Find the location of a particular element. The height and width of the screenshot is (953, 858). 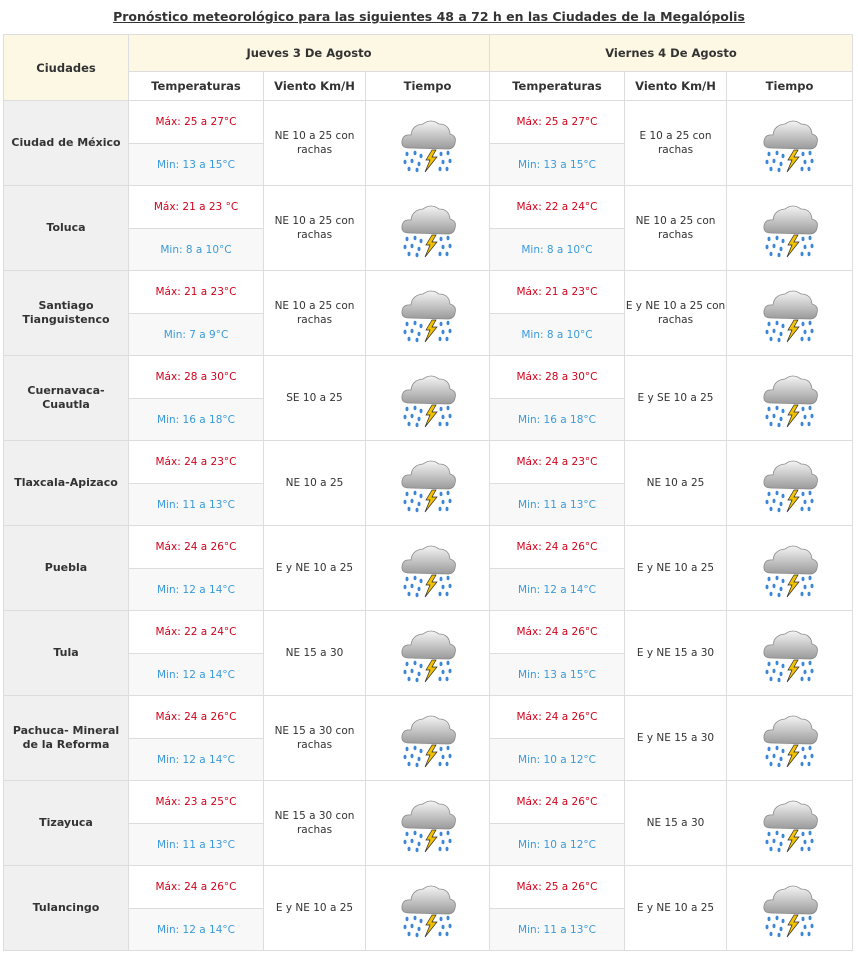

day1-max-temp: Máx: 23 a 25°C is located at coordinates (196, 802).